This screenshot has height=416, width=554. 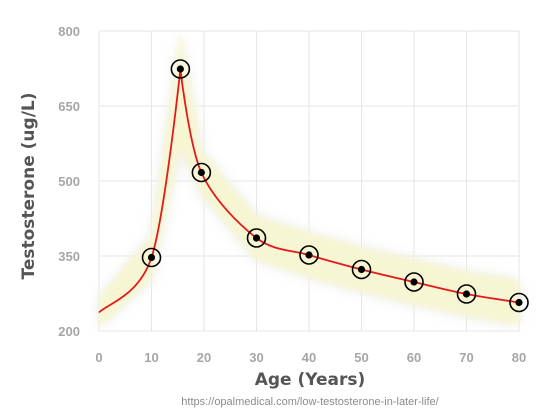 I want to click on y-tick-label: 350, so click(x=69, y=256).